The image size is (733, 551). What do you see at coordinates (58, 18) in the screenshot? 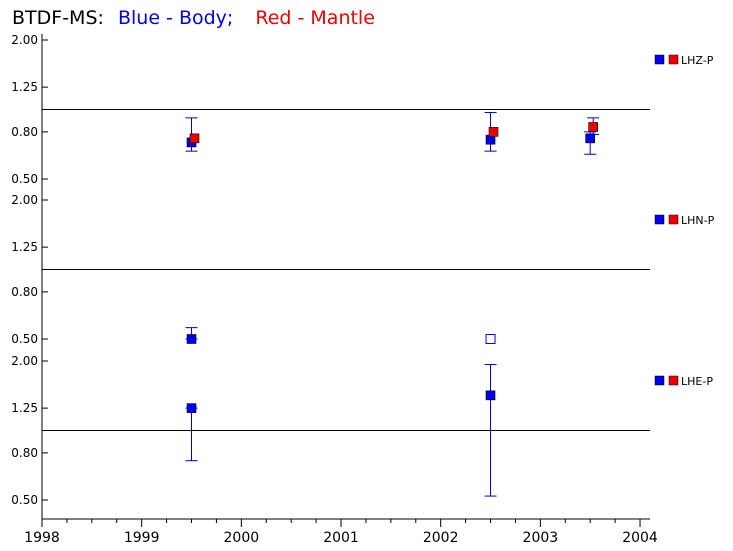
I see `title-prefix: BTDF-MS:` at bounding box center [58, 18].